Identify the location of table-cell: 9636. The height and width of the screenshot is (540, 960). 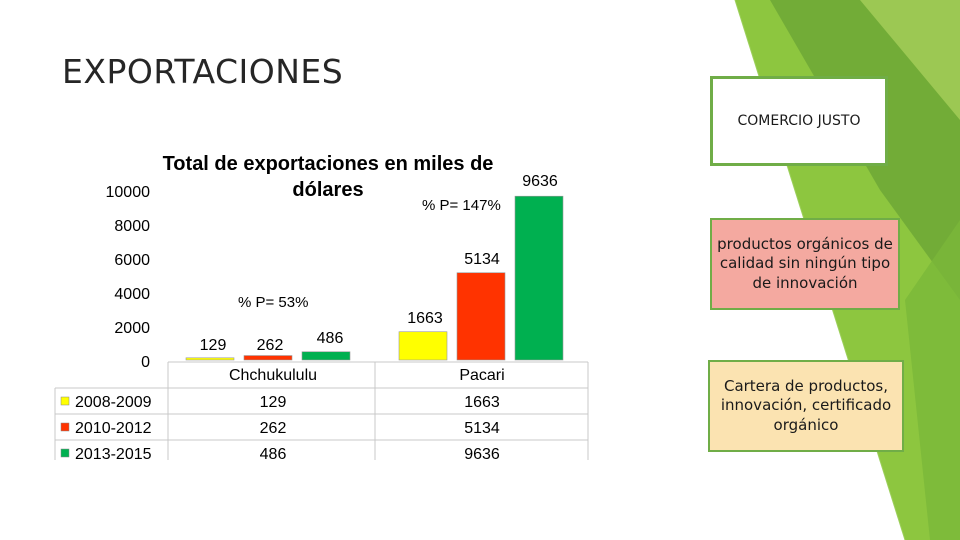
(482, 454).